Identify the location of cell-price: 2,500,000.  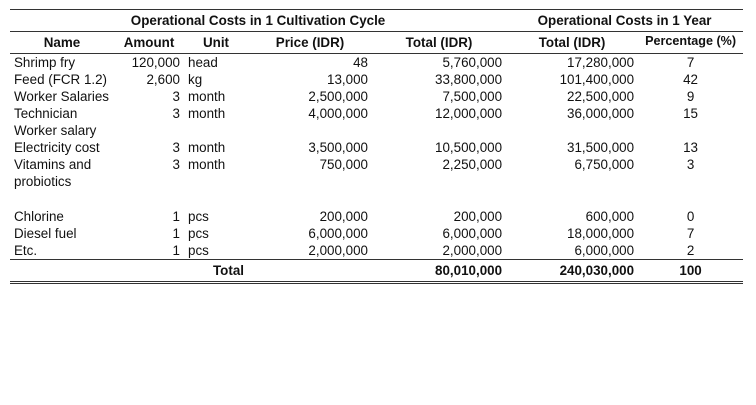
(338, 96).